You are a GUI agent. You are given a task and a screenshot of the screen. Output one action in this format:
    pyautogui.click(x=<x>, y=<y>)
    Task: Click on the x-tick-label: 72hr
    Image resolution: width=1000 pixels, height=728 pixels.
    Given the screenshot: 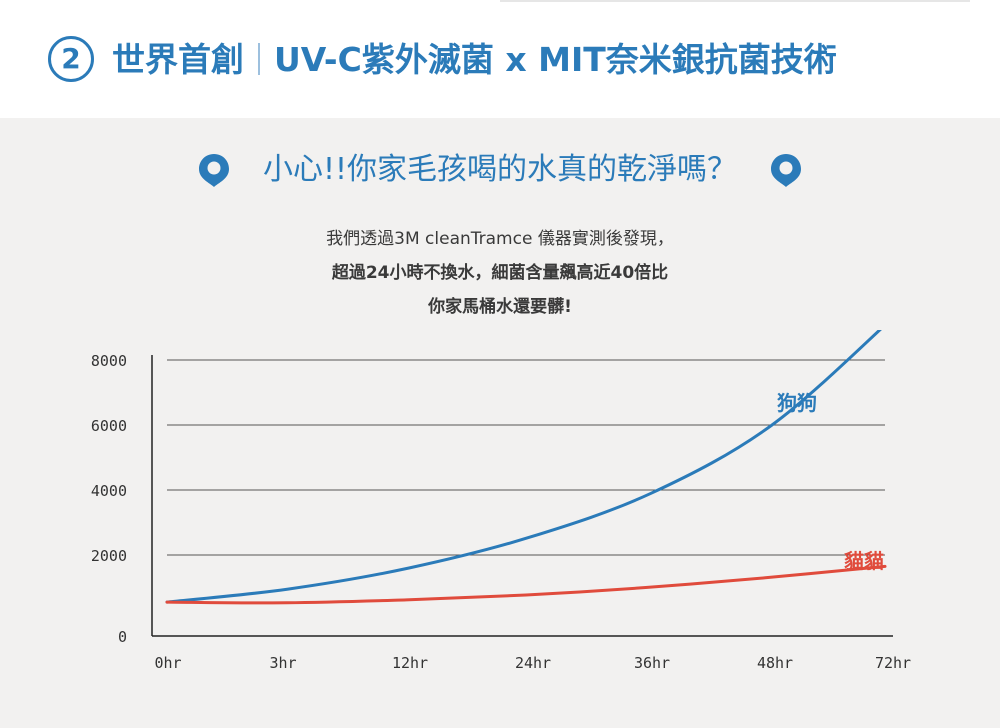 What is the action you would take?
    pyautogui.click(x=893, y=663)
    